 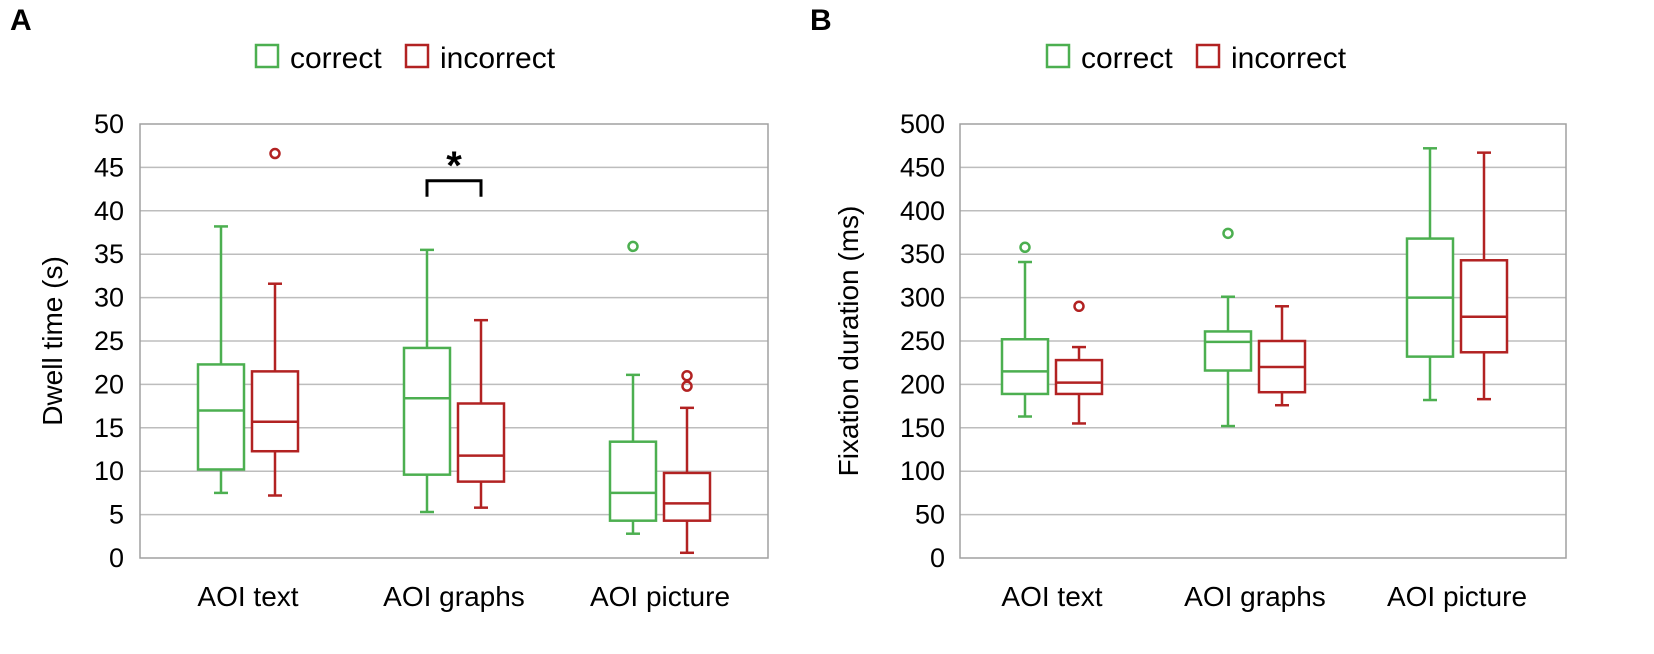 I want to click on panel-b-y-tick-label: 400, so click(x=922, y=211).